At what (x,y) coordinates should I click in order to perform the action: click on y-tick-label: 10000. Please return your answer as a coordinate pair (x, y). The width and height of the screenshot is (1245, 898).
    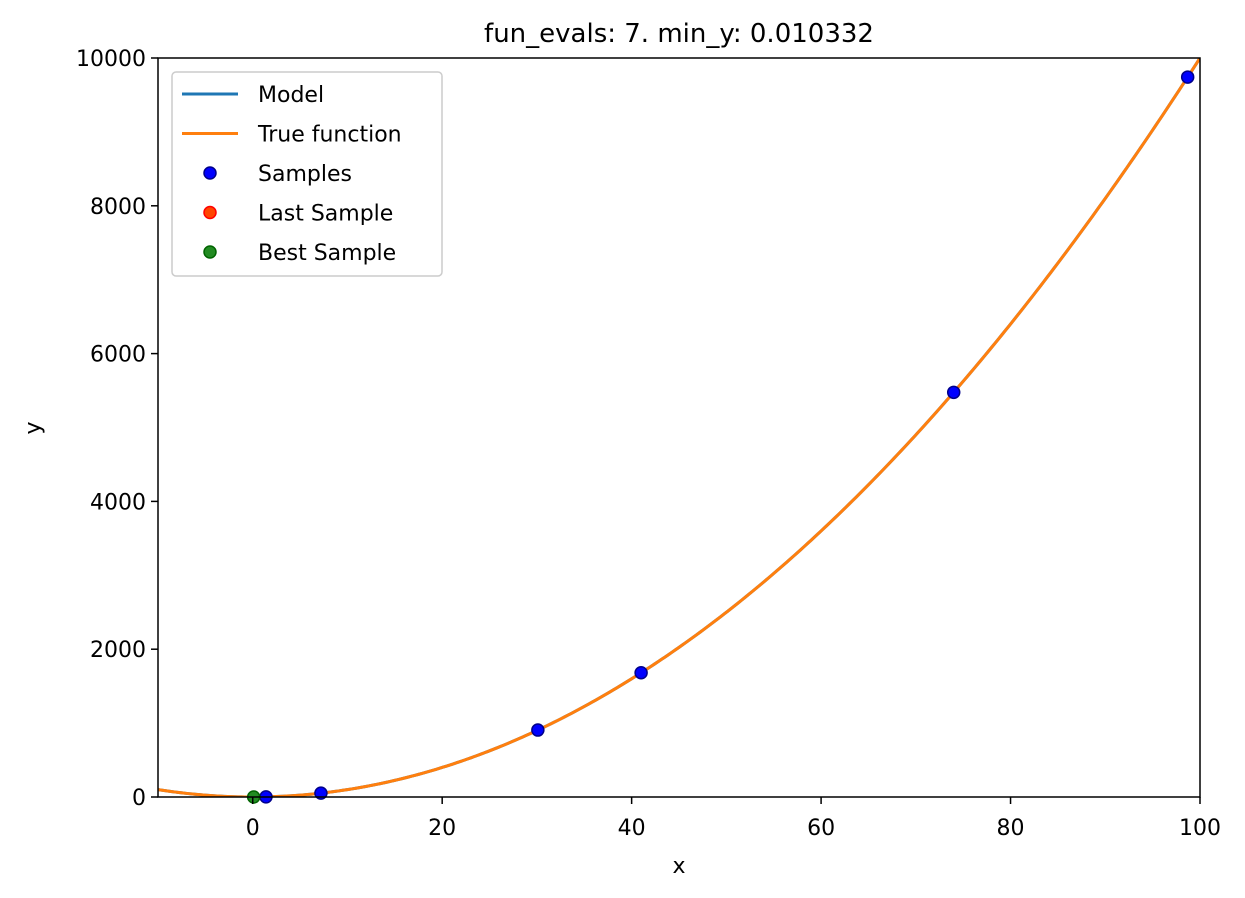
    Looking at the image, I should click on (111, 59).